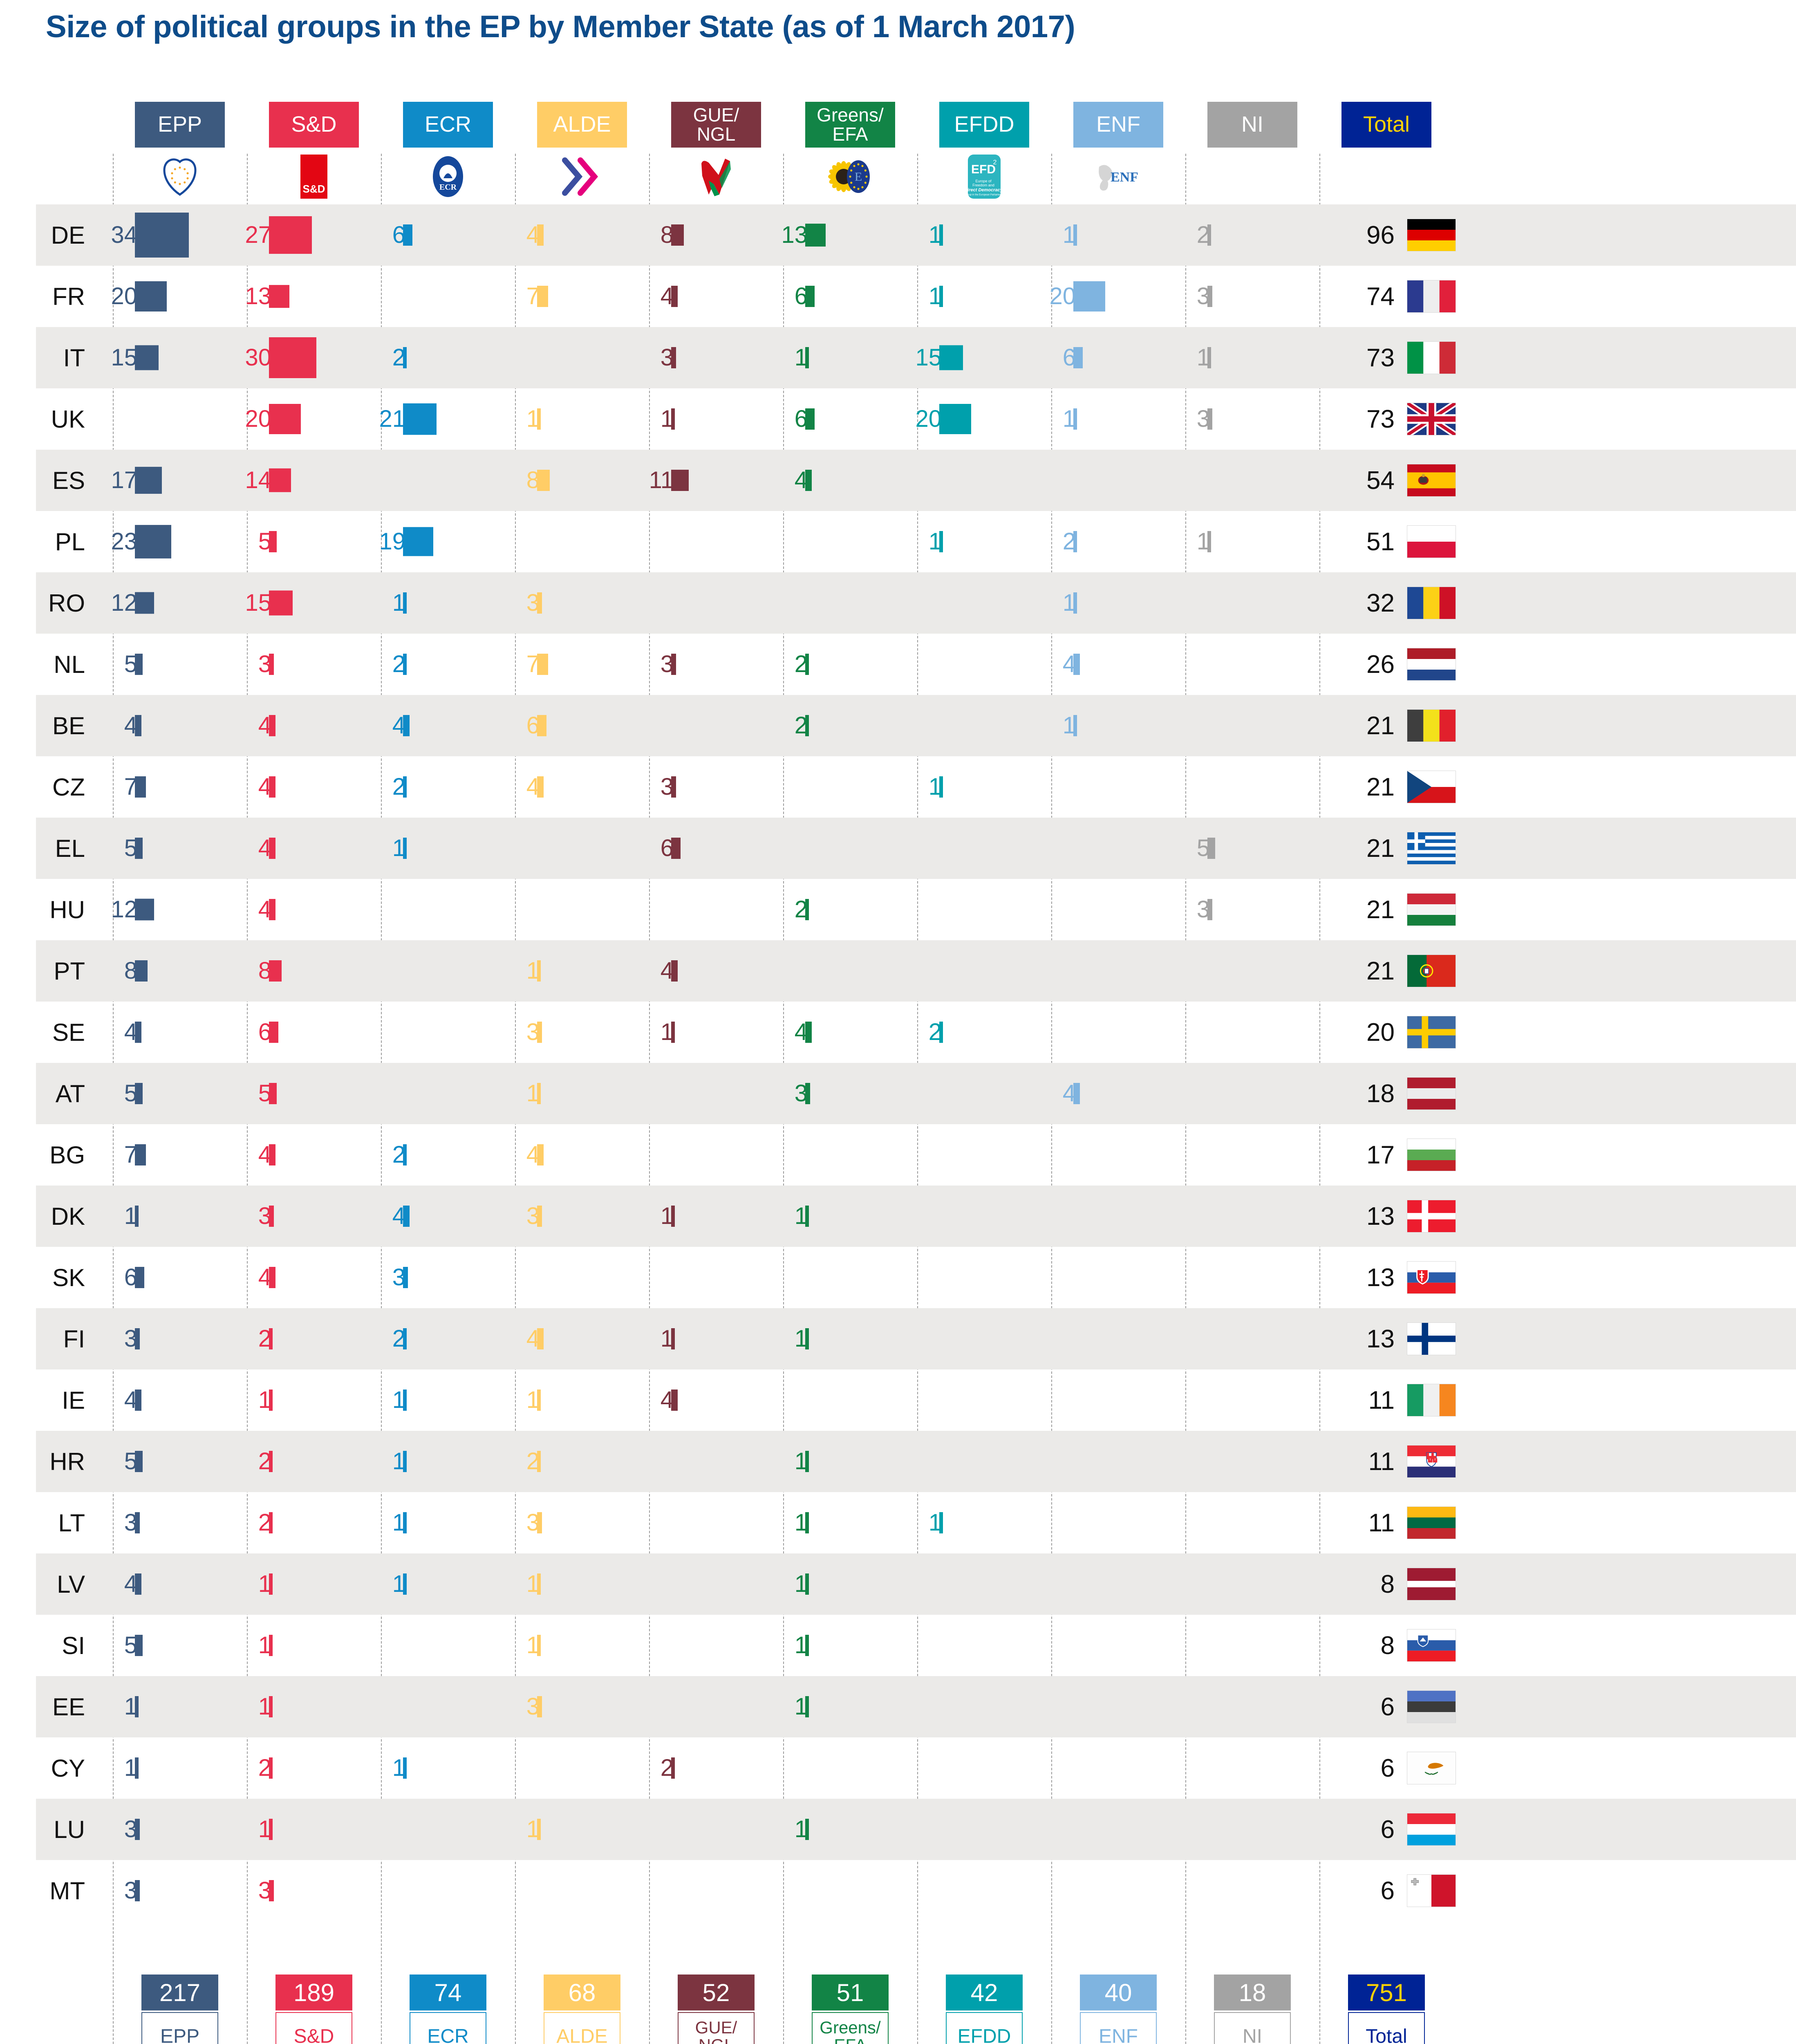  I want to click on seat-count: 20, so click(928, 419).